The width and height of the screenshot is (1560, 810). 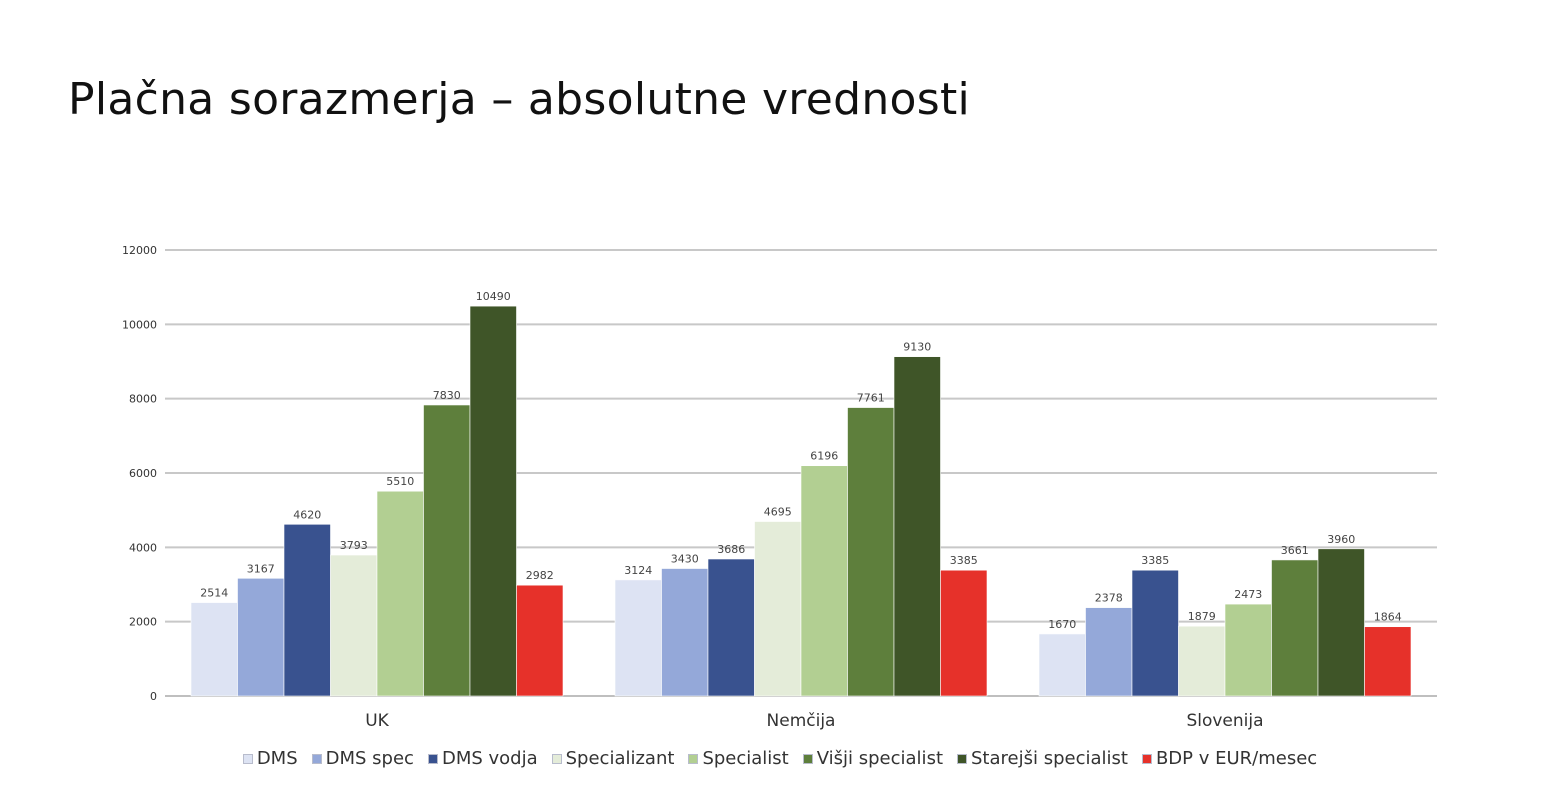 What do you see at coordinates (143, 622) in the screenshot?
I see `y-tick-label: 2000` at bounding box center [143, 622].